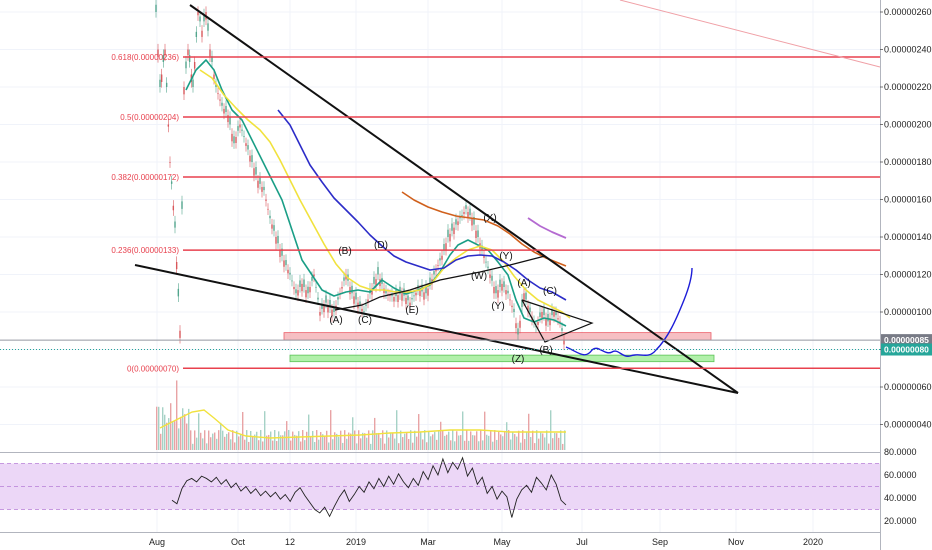 The height and width of the screenshot is (550, 932). What do you see at coordinates (497, 336) in the screenshot?
I see `support-zone` at bounding box center [497, 336].